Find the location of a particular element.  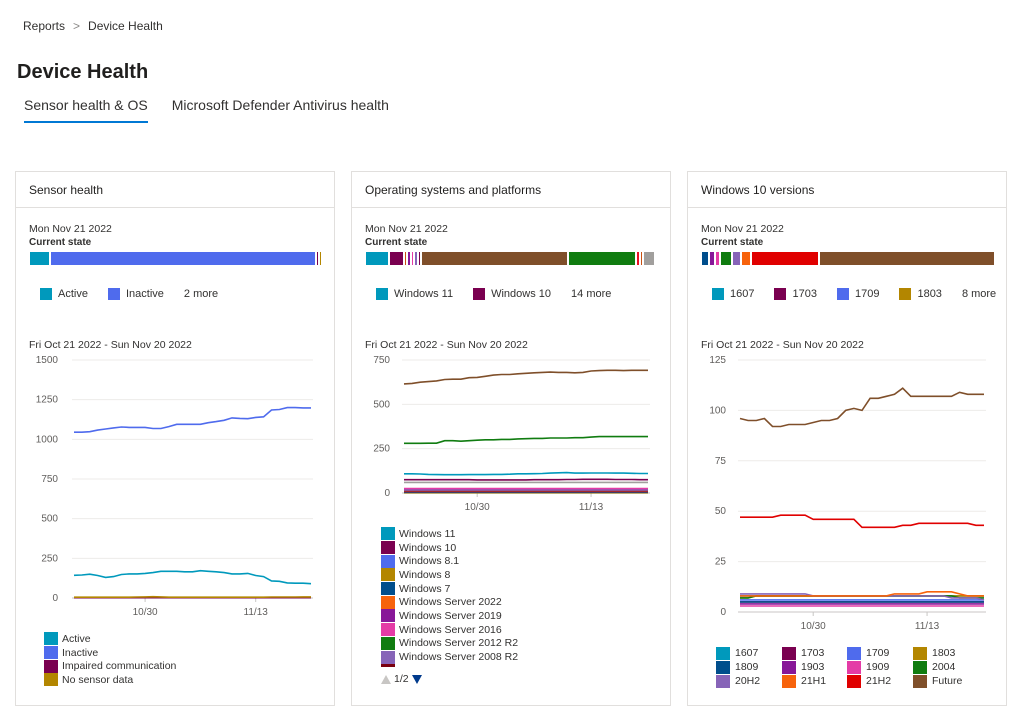

page-up-icon is located at coordinates (386, 679).